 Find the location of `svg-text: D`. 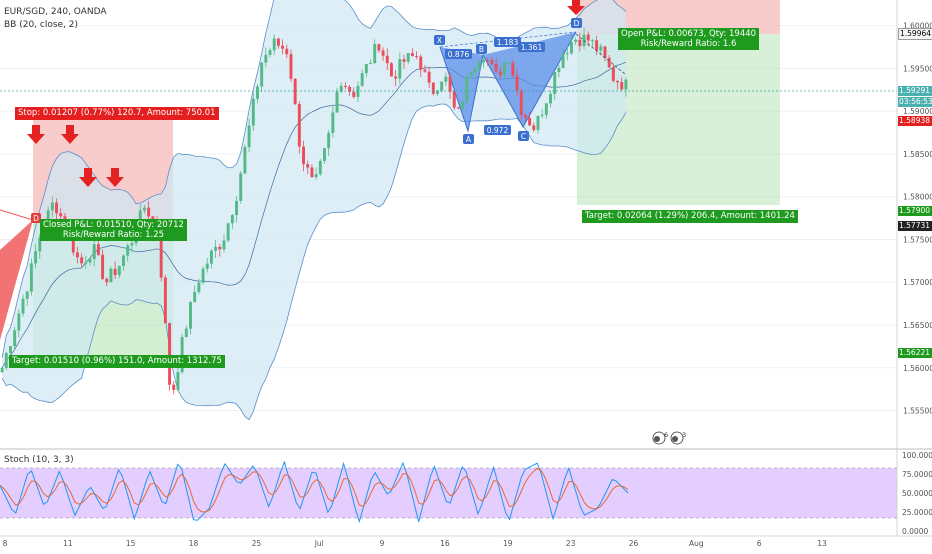

svg-text: D is located at coordinates (36, 218).